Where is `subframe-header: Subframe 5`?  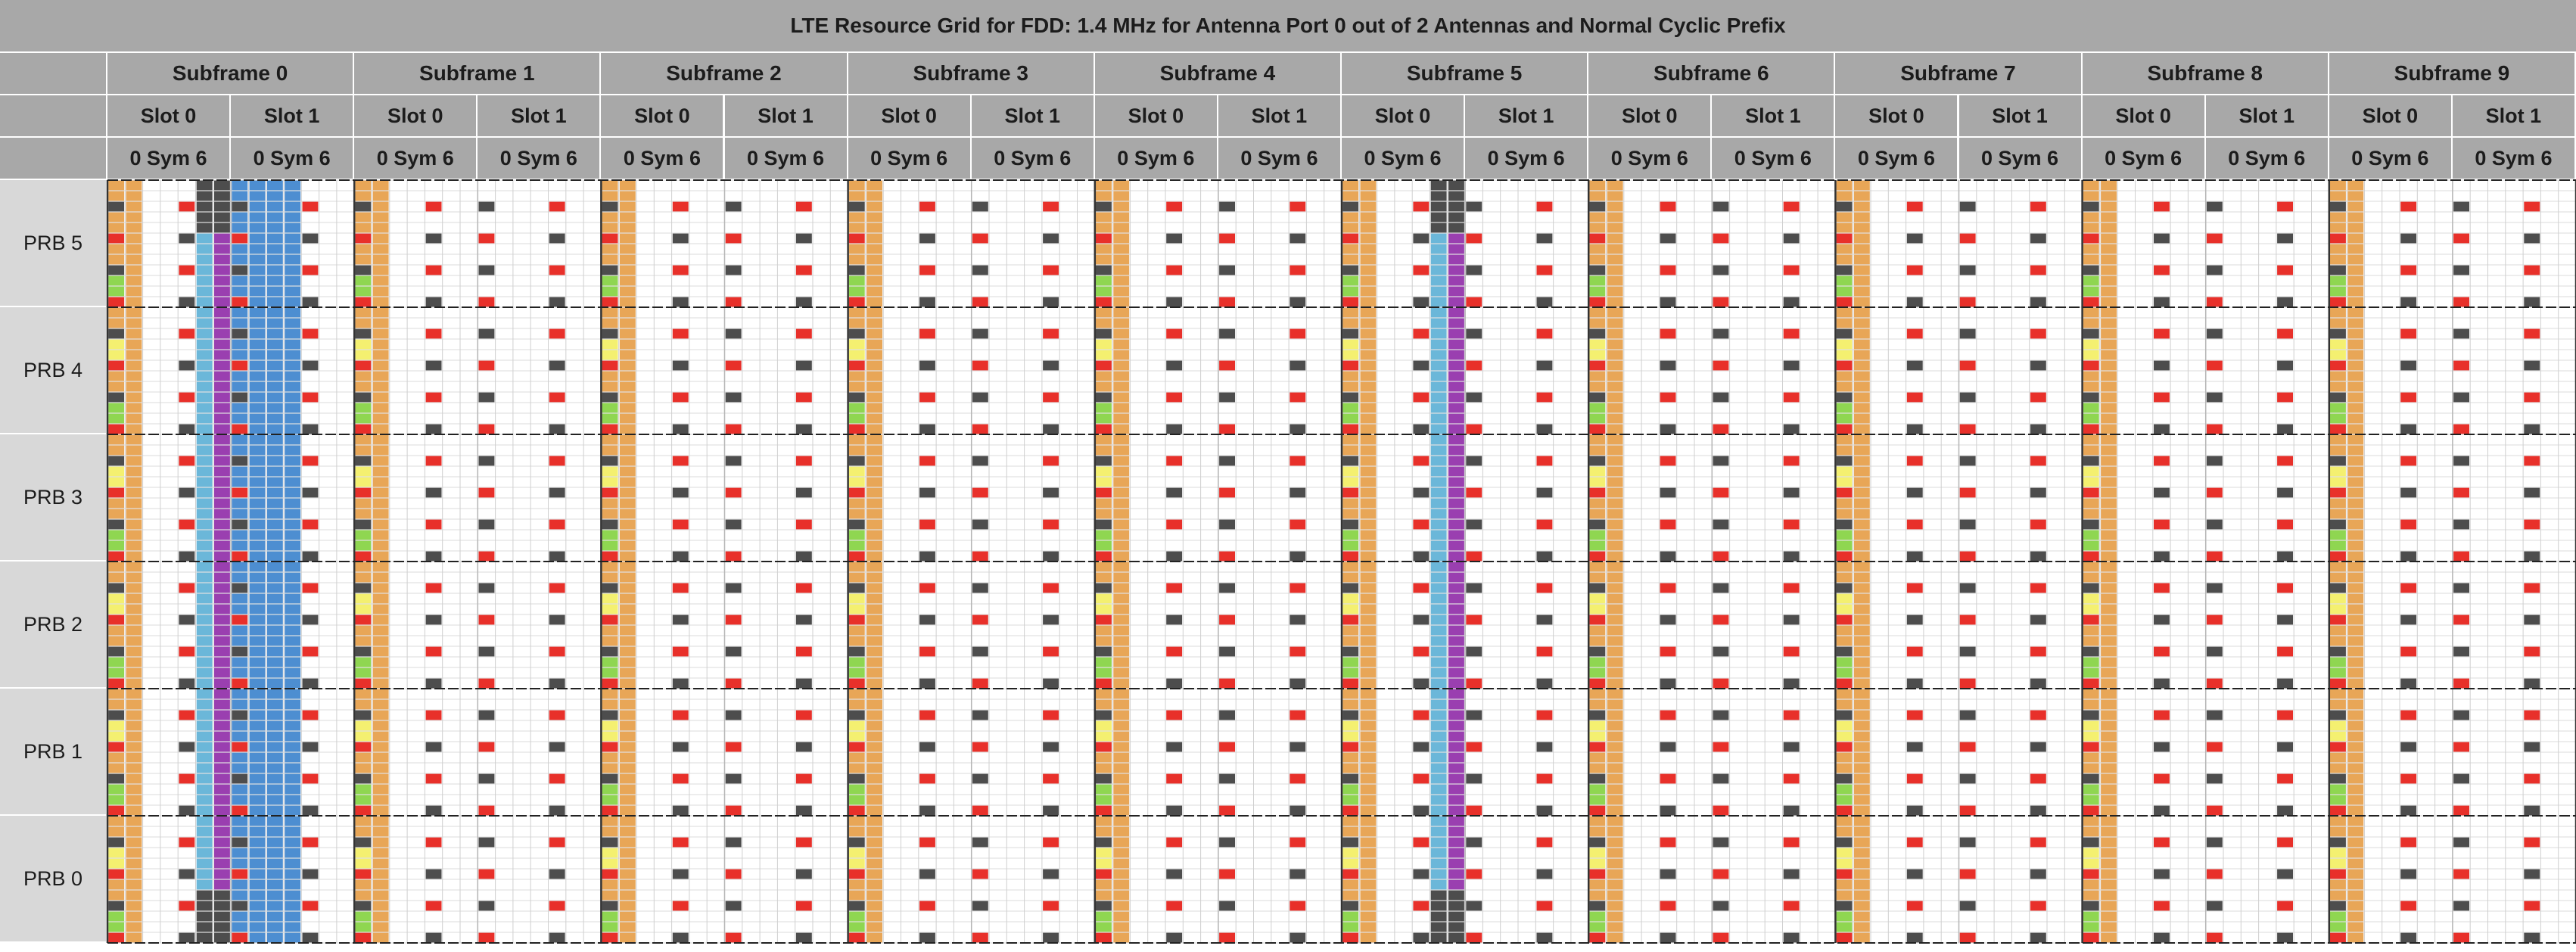
subframe-header: Subframe 5 is located at coordinates (1465, 74).